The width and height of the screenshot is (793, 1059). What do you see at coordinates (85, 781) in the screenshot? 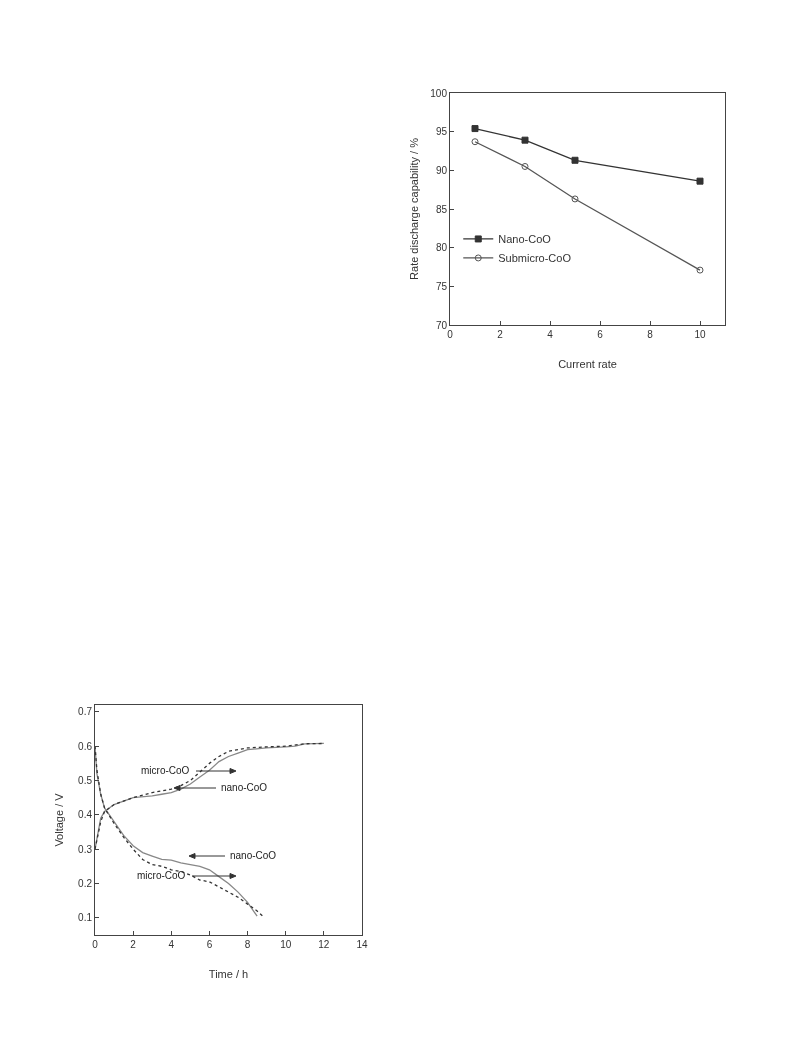
I see `y-tick-label: 0.5` at bounding box center [85, 781].